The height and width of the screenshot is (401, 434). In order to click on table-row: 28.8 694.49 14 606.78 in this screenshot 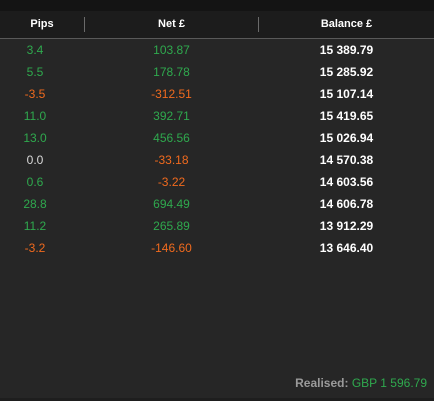, I will do `click(217, 204)`.